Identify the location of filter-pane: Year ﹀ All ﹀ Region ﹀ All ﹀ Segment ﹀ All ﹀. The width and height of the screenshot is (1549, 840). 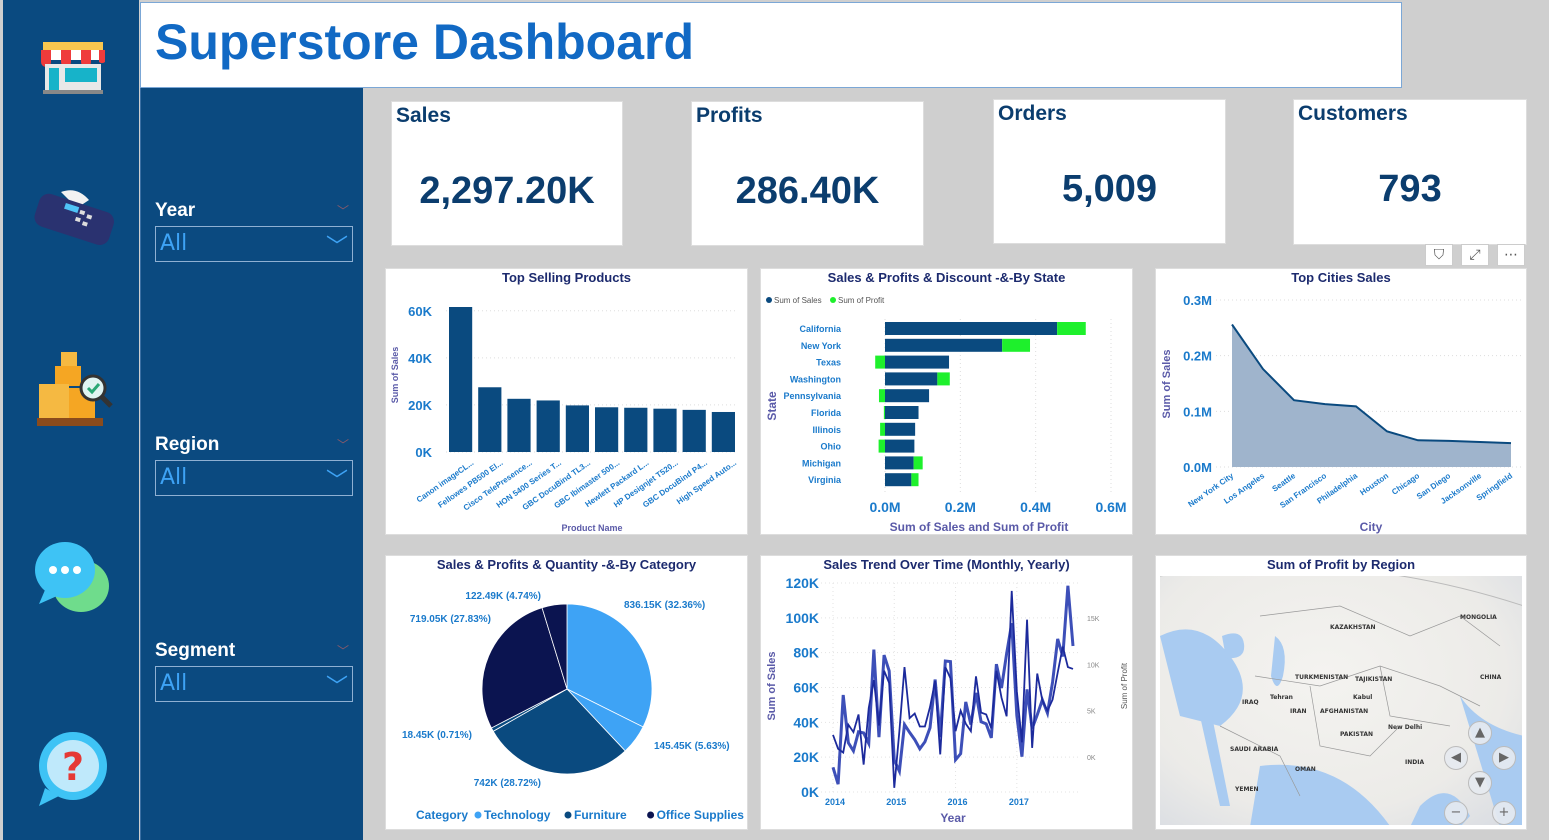
(251, 464).